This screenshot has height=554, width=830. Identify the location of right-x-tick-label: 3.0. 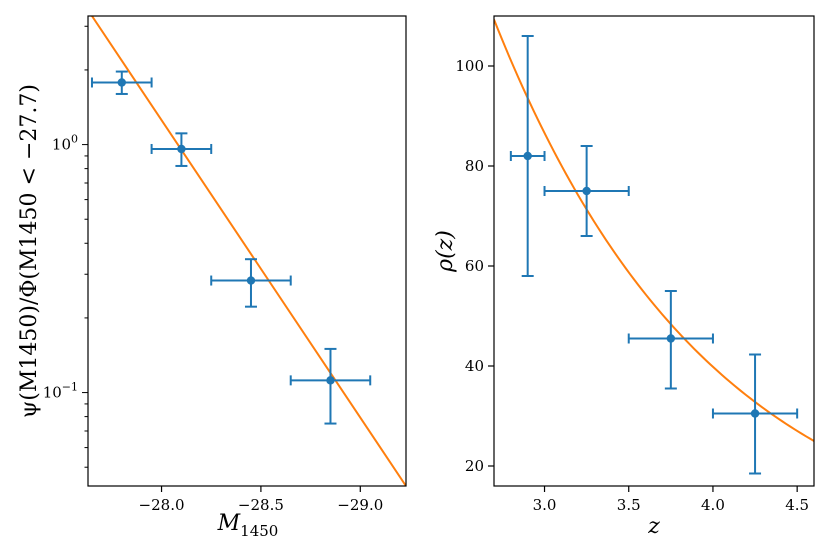
(545, 505).